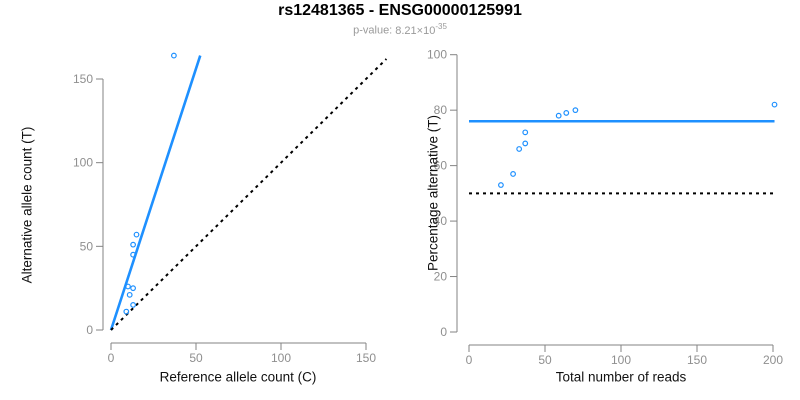  I want to click on p-value-label: p-value:, so click(373, 30).